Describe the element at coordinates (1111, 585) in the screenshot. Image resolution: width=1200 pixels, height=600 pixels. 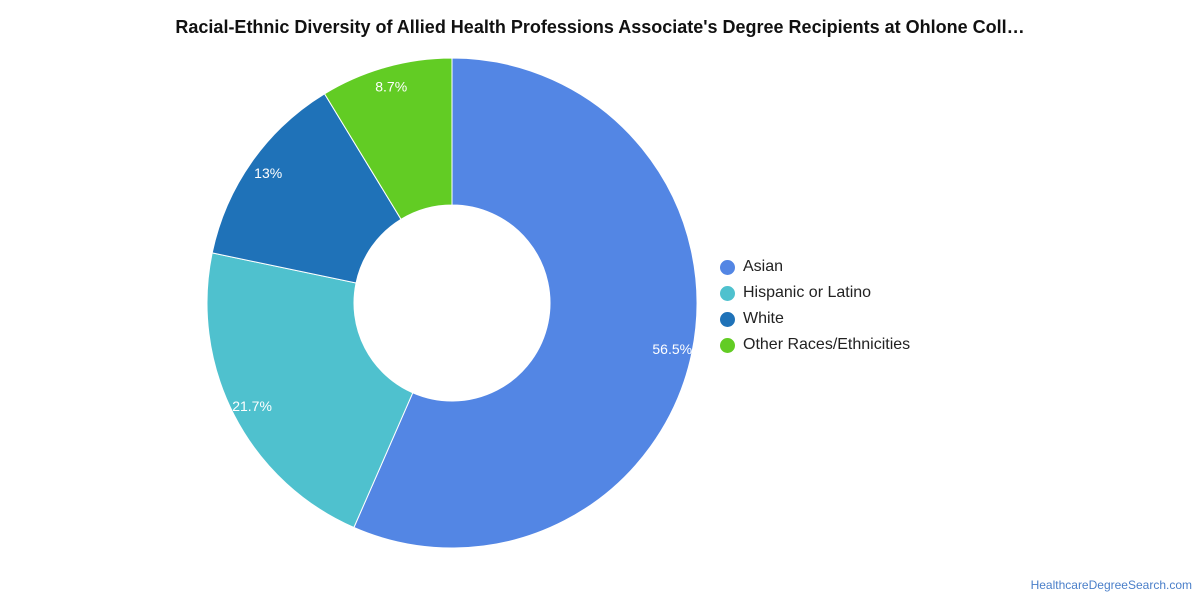
I see `source-credit: HealthcareDegreeSearch.com` at that location.